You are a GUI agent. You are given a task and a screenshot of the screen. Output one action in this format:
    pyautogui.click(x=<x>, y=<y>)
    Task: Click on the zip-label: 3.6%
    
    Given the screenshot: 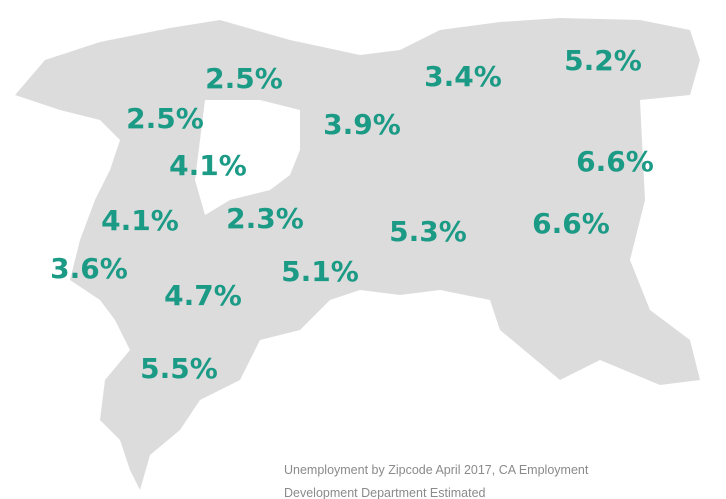 What is the action you would take?
    pyautogui.click(x=89, y=268)
    